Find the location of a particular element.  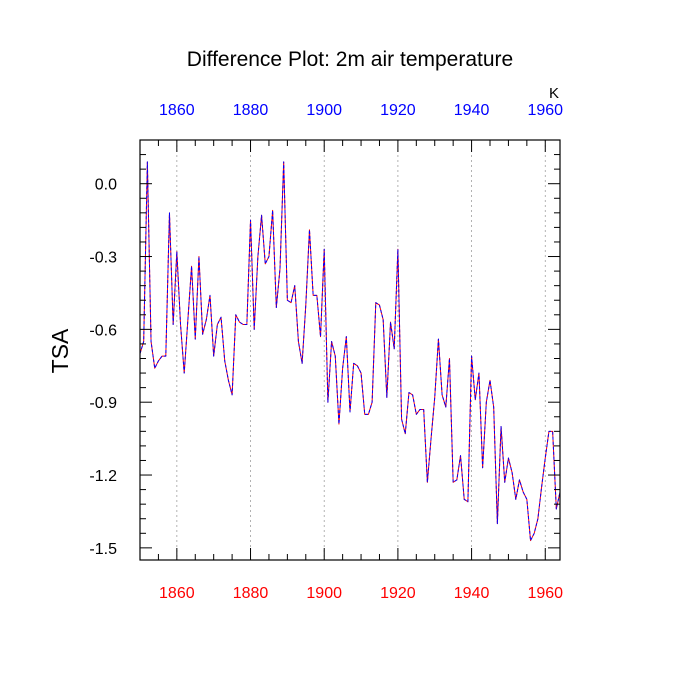

y-tick-label: -0.9 is located at coordinates (103, 403).